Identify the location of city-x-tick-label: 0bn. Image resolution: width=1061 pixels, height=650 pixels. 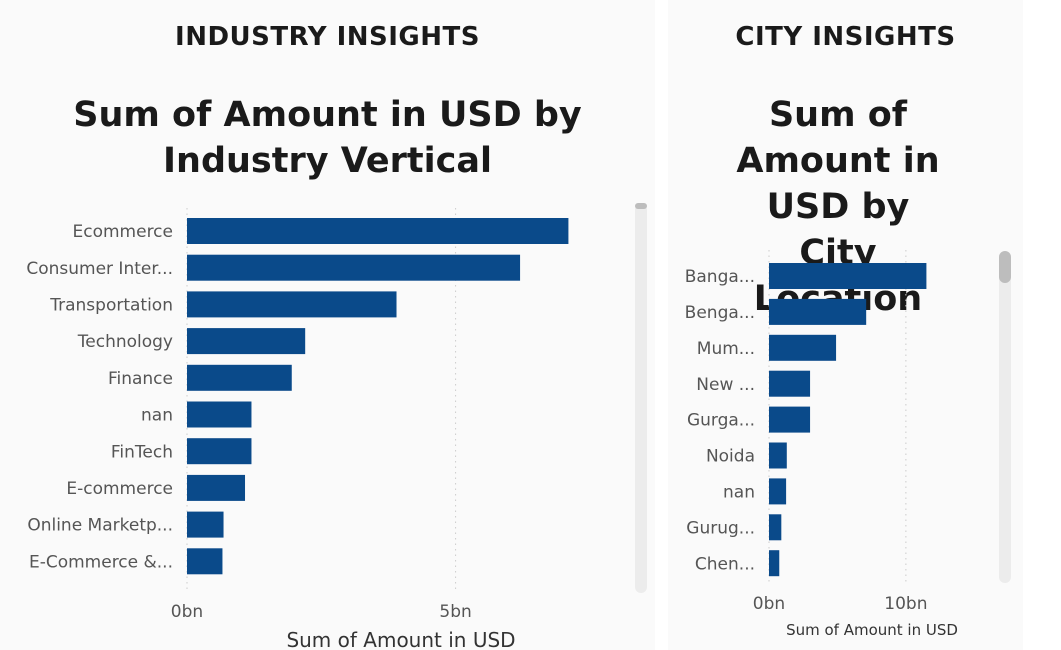
(769, 604).